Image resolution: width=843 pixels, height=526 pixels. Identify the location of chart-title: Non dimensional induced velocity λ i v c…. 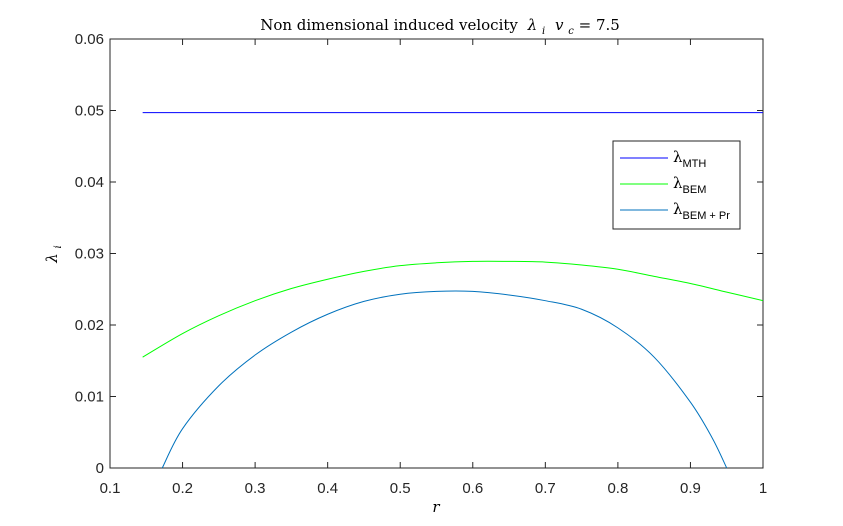
(440, 27).